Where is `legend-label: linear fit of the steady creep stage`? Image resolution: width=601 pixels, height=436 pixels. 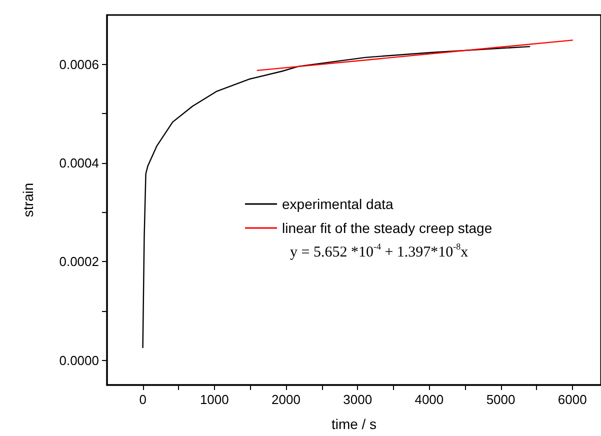 legend-label: linear fit of the steady creep stage is located at coordinates (387, 228).